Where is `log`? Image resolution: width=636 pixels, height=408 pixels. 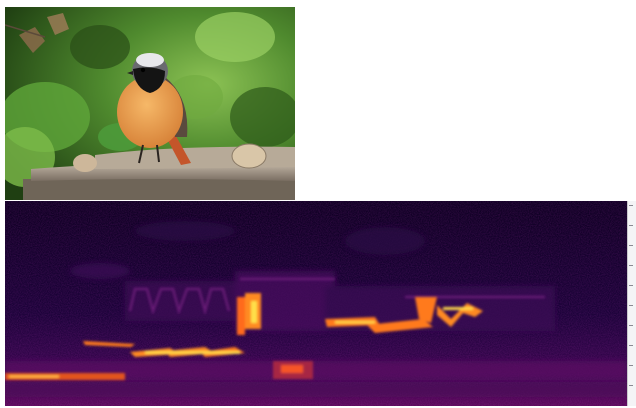
log is located at coordinates (159, 189).